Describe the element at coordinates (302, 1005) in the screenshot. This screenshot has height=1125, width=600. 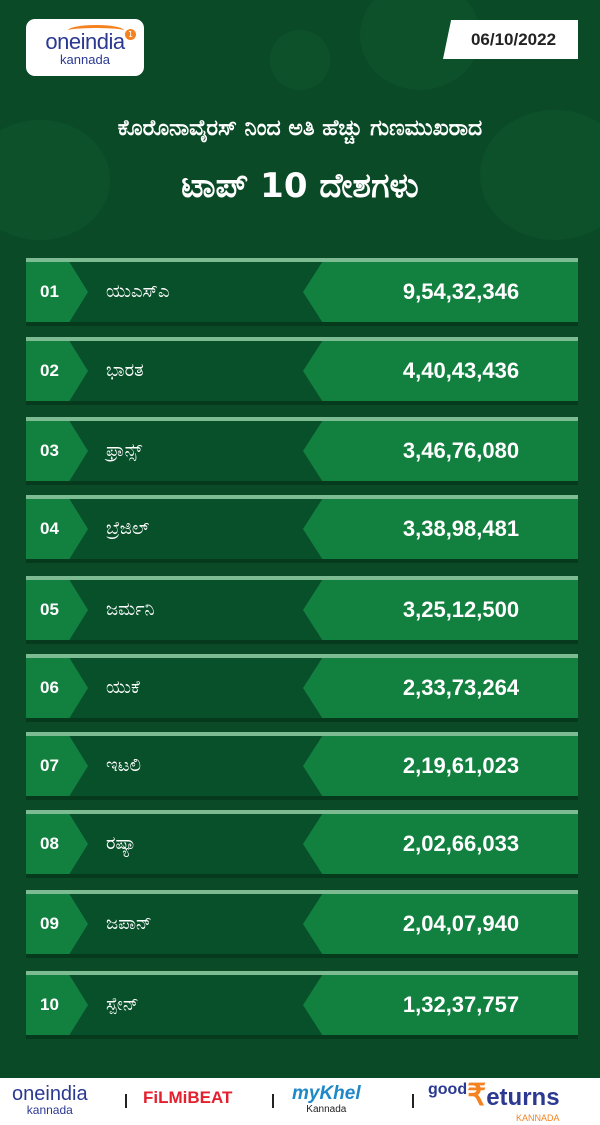
I see `ranking-row: 10 ಸ್ಪೇನ್ 1,32,37,757` at that location.